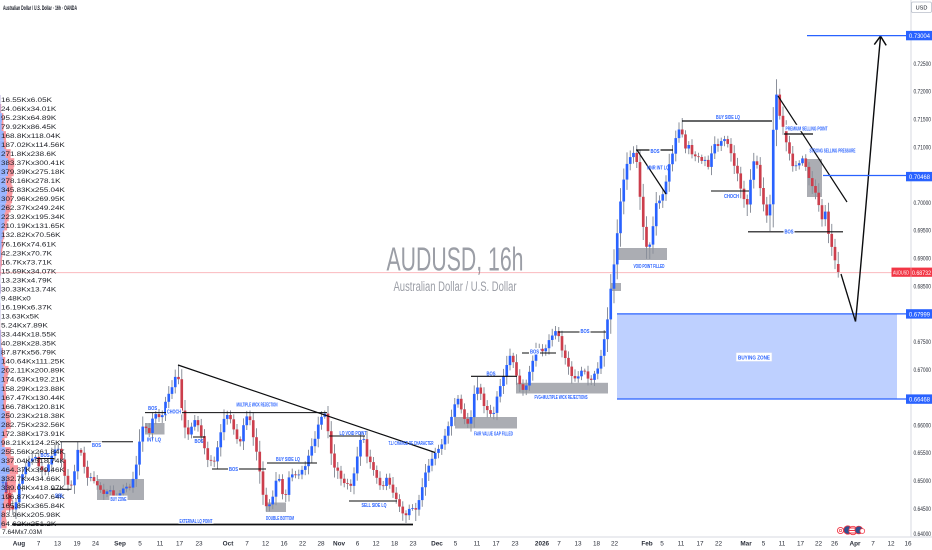  What do you see at coordinates (27, 253) in the screenshot?
I see `svg-text: 42.23Kx70.7K` at bounding box center [27, 253].